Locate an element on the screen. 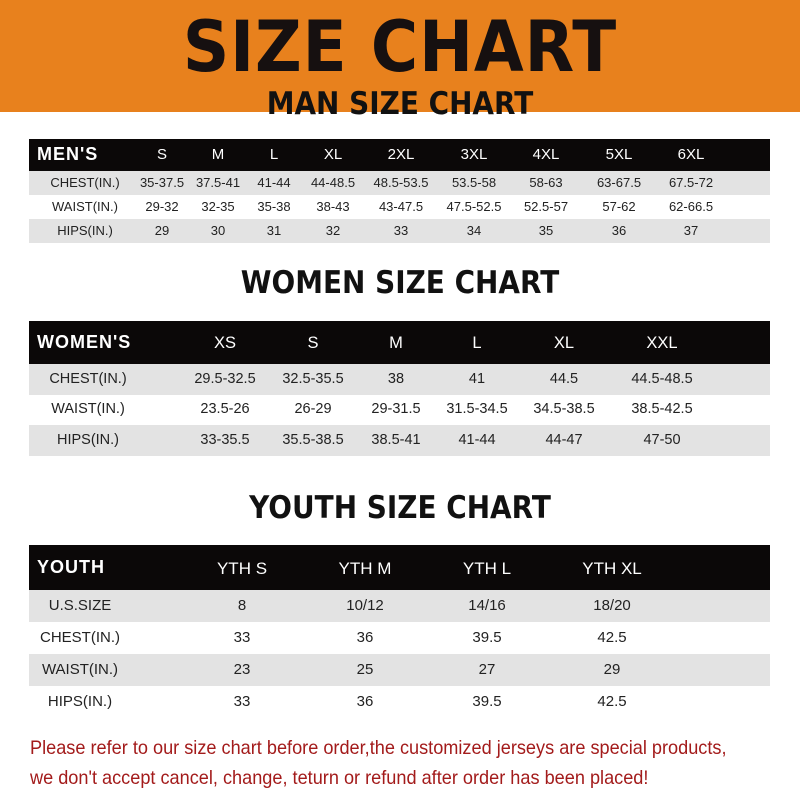 The width and height of the screenshot is (800, 800). size-header: 3XL is located at coordinates (474, 154).